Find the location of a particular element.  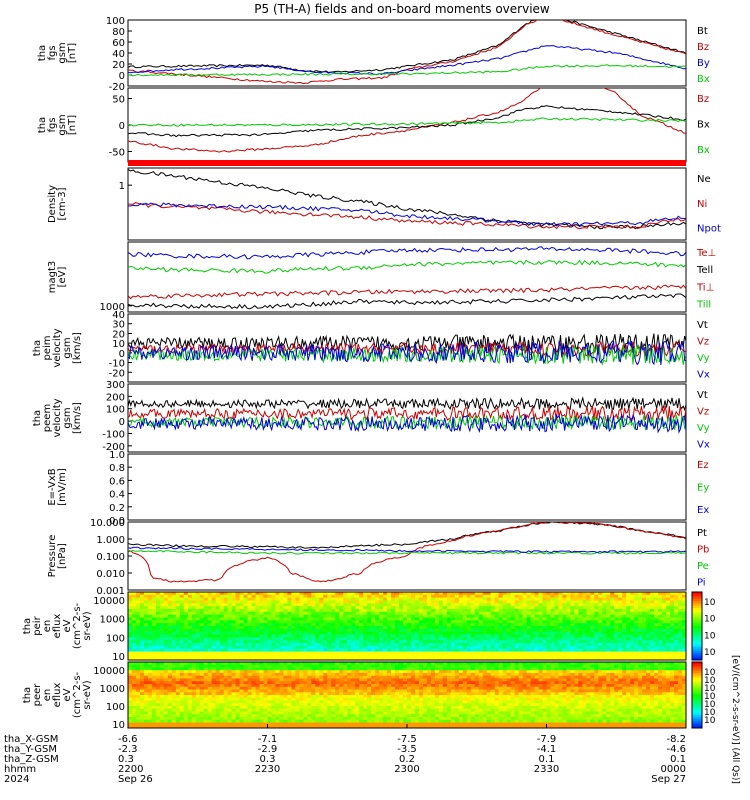

y-axis-label: tha is located at coordinates (42, 125).